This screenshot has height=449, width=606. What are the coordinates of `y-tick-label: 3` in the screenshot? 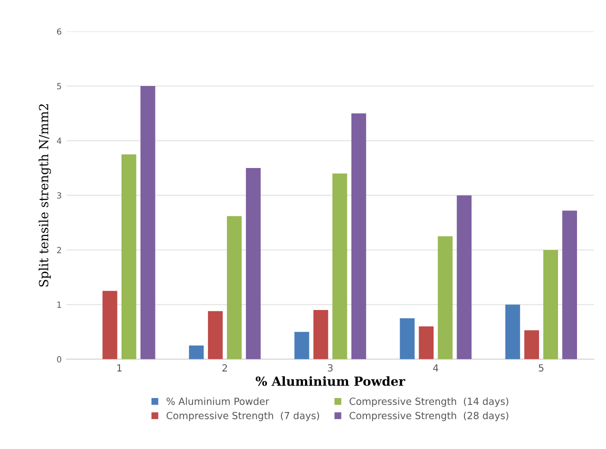 It's located at (59, 195).